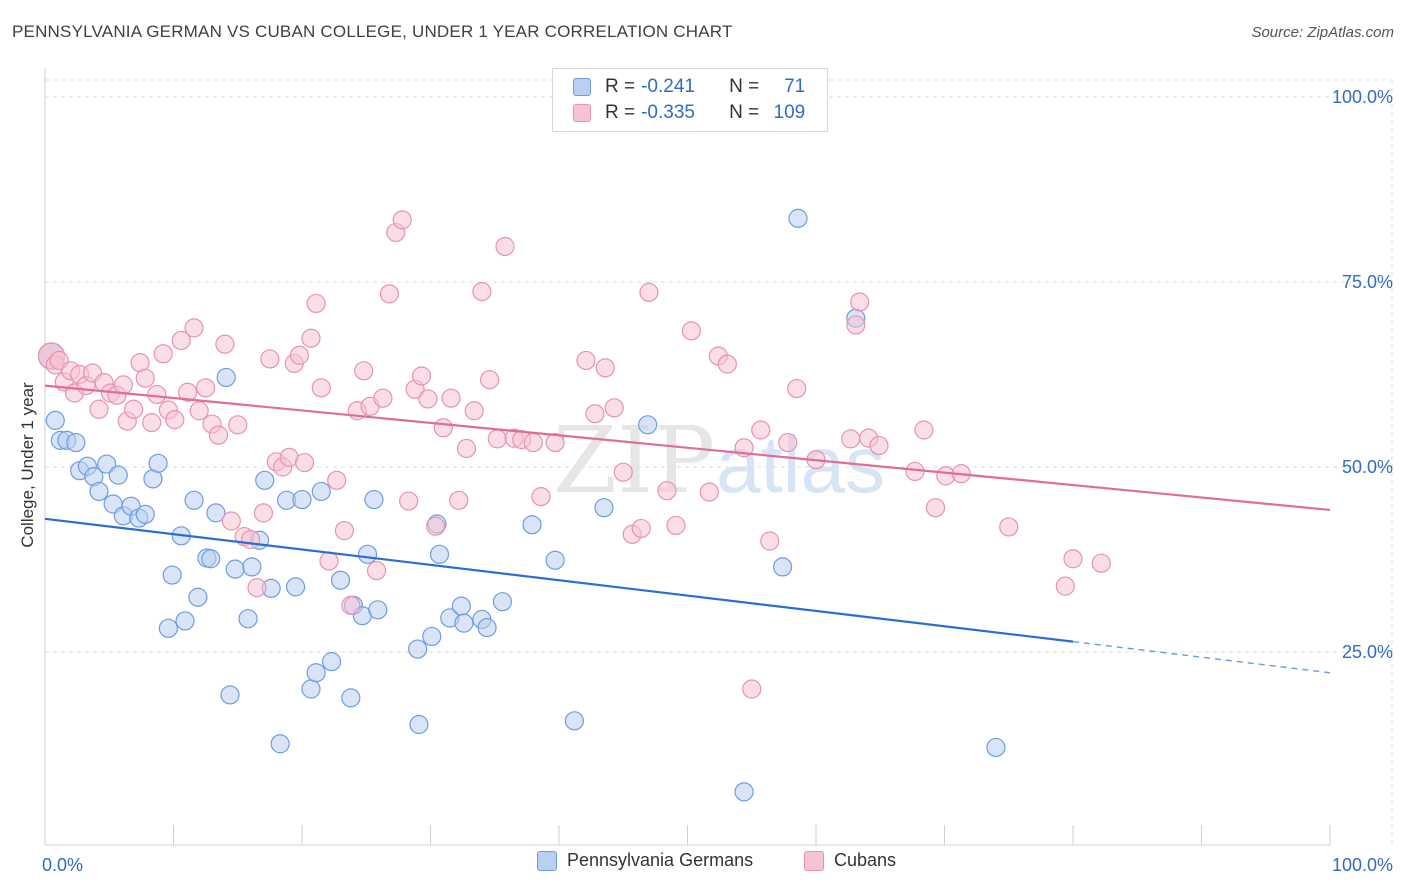 The width and height of the screenshot is (1406, 892). What do you see at coordinates (668, 112) in the screenshot?
I see `r-value: -0.335` at bounding box center [668, 112].